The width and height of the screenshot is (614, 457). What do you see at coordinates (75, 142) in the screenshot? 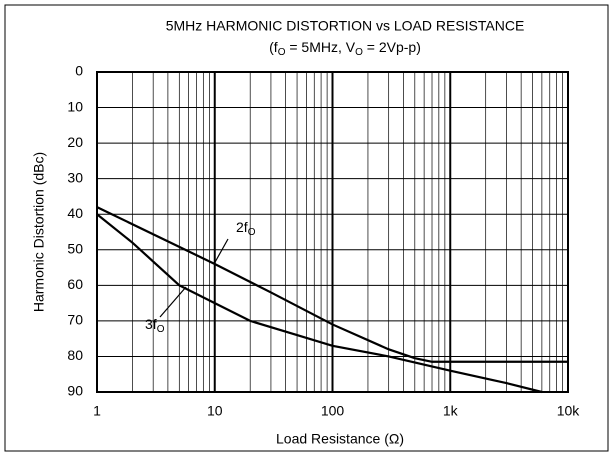
I see `y-tick-label: 20` at bounding box center [75, 142].